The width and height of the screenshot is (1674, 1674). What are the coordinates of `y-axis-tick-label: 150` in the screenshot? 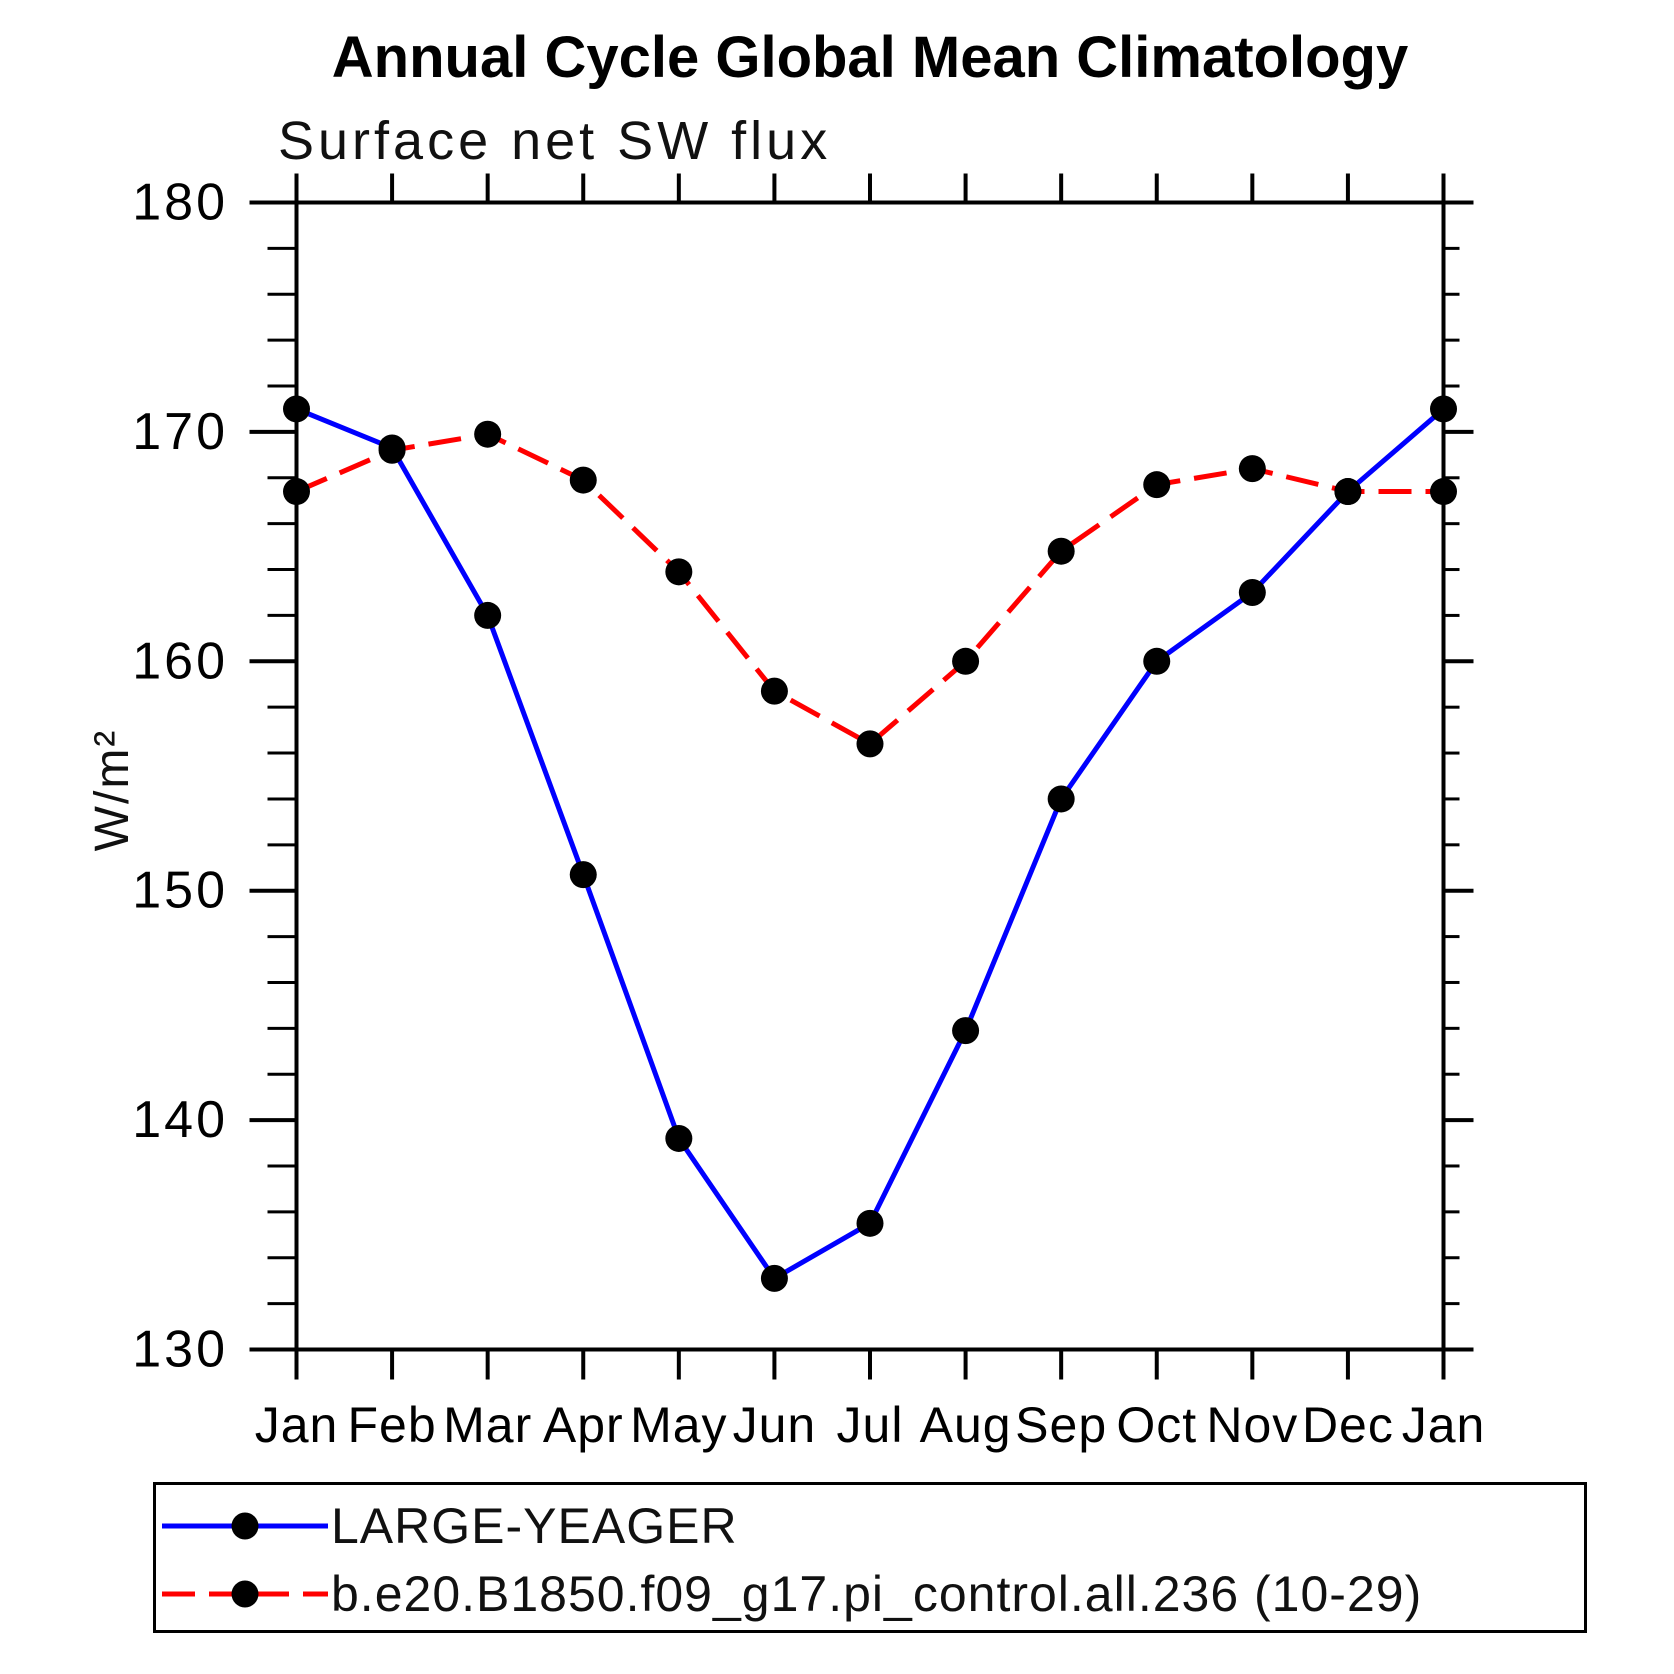 It's located at (180, 891).